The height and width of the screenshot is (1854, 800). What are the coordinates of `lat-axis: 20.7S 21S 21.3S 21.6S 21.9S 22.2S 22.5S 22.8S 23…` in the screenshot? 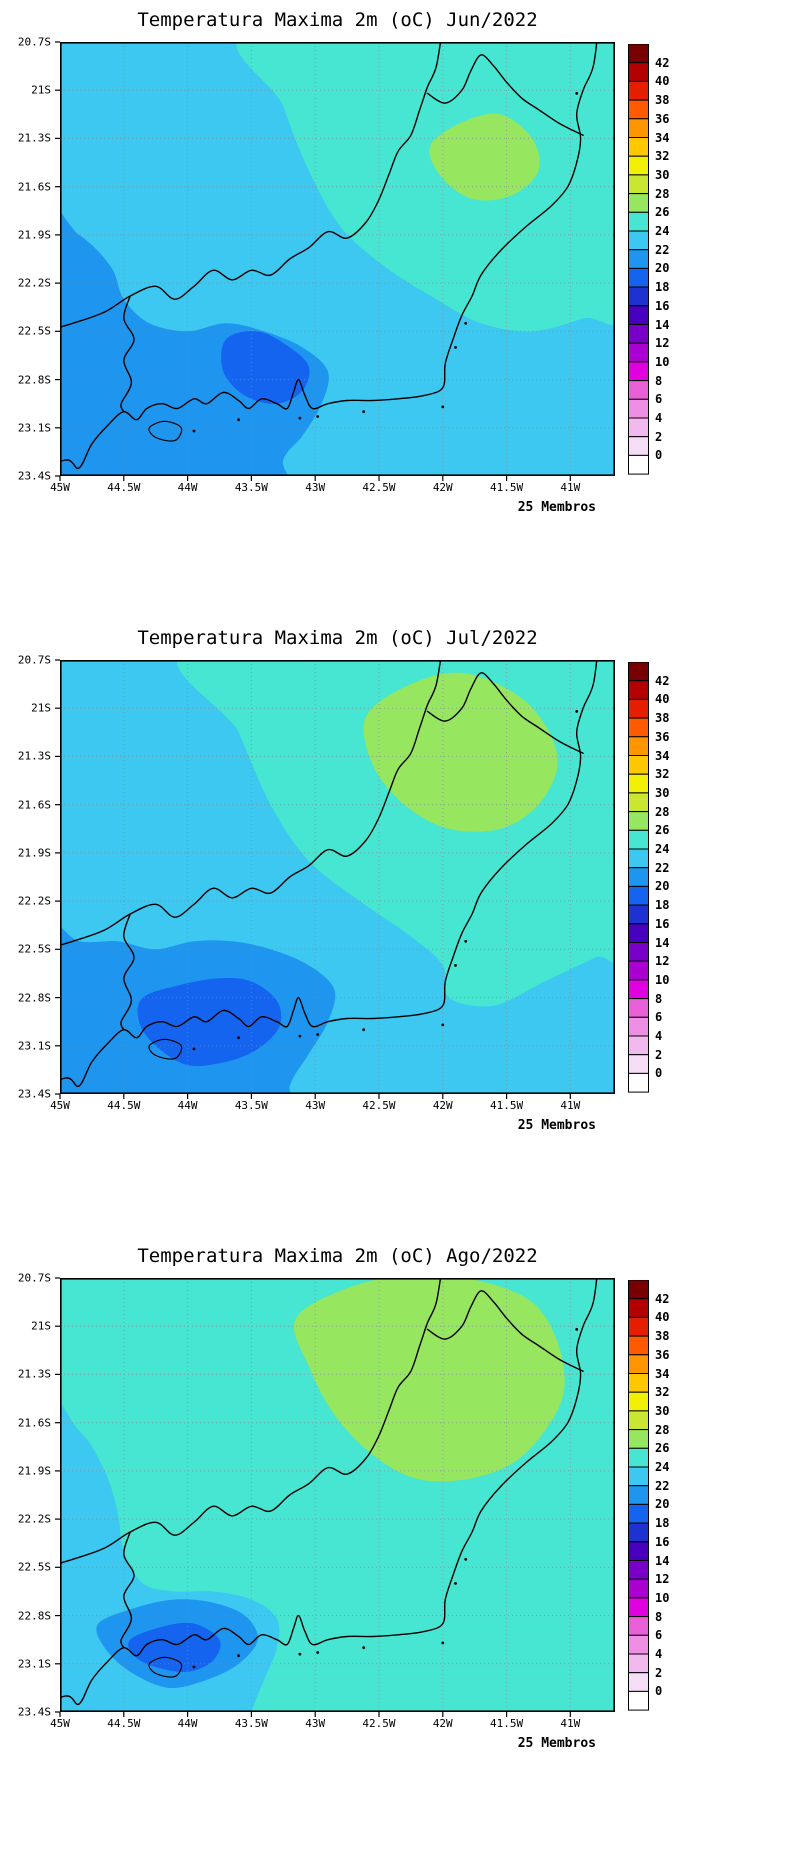 It's located at (28, 259).